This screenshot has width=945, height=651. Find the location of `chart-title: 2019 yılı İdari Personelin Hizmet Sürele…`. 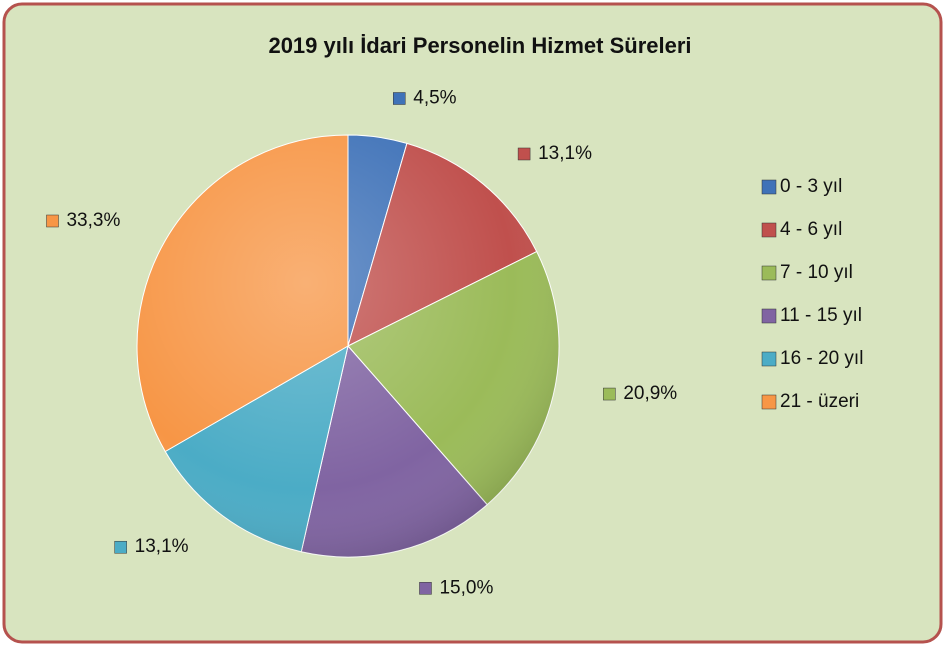

chart-title: 2019 yılı İdari Personelin Hizmet Sürele… is located at coordinates (479, 45).